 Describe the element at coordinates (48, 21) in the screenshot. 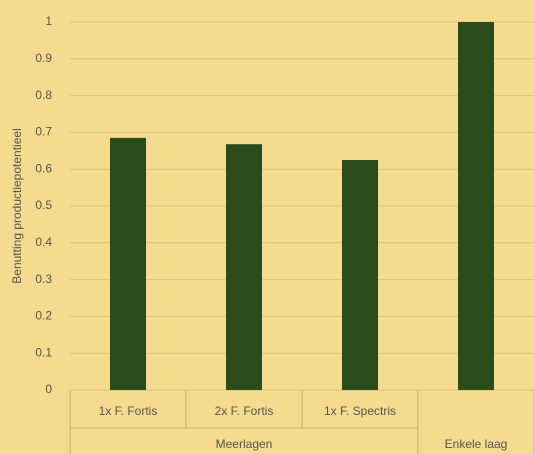

I see `y-tick-label: 1` at that location.